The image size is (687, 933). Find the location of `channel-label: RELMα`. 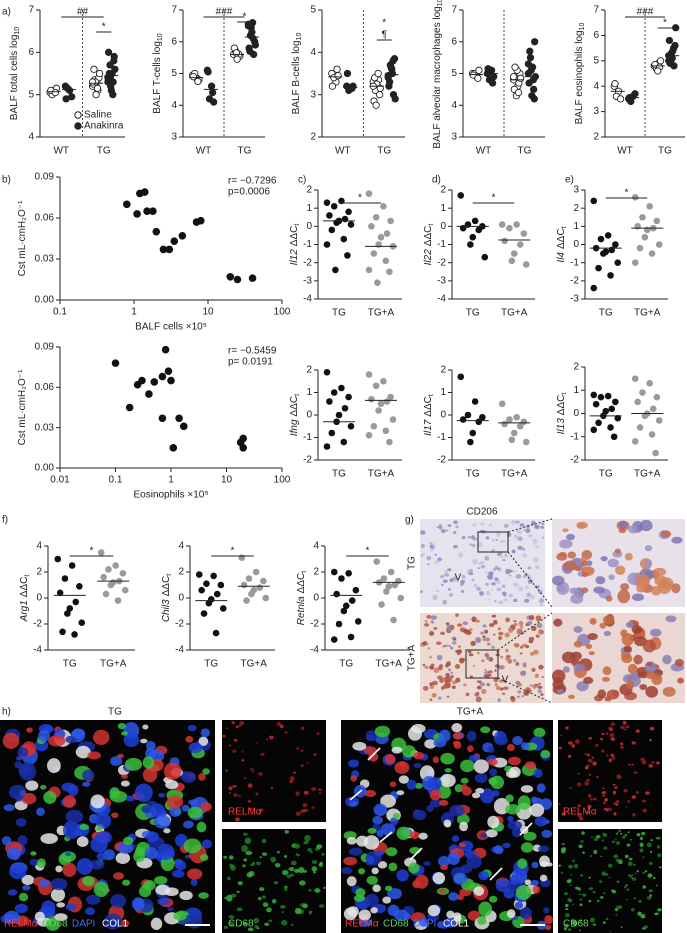

channel-label: RELMα is located at coordinates (245, 812).